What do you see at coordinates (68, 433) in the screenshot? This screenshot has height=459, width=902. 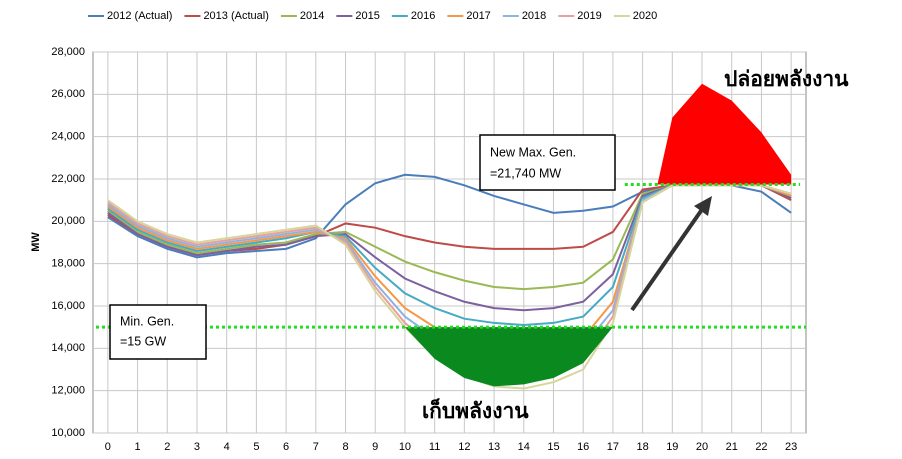 I see `y-tick-label: 10,000` at bounding box center [68, 433].